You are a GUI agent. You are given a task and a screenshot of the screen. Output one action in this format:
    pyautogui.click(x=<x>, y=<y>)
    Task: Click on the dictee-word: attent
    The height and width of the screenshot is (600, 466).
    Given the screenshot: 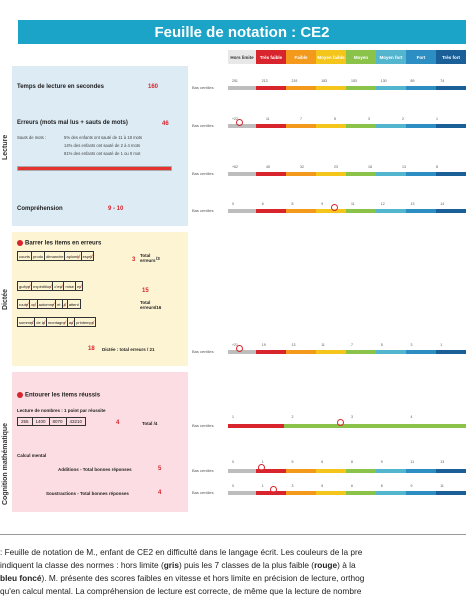 What is the action you would take?
    pyautogui.click(x=74, y=304)
    